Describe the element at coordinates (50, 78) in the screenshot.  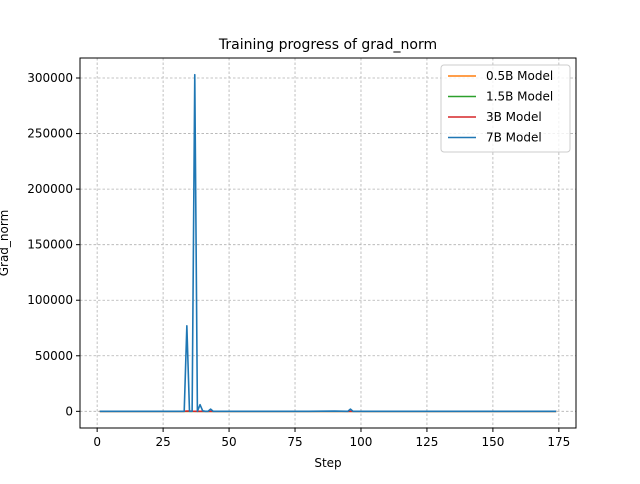
I see `y-tick-label: 300000` at that location.